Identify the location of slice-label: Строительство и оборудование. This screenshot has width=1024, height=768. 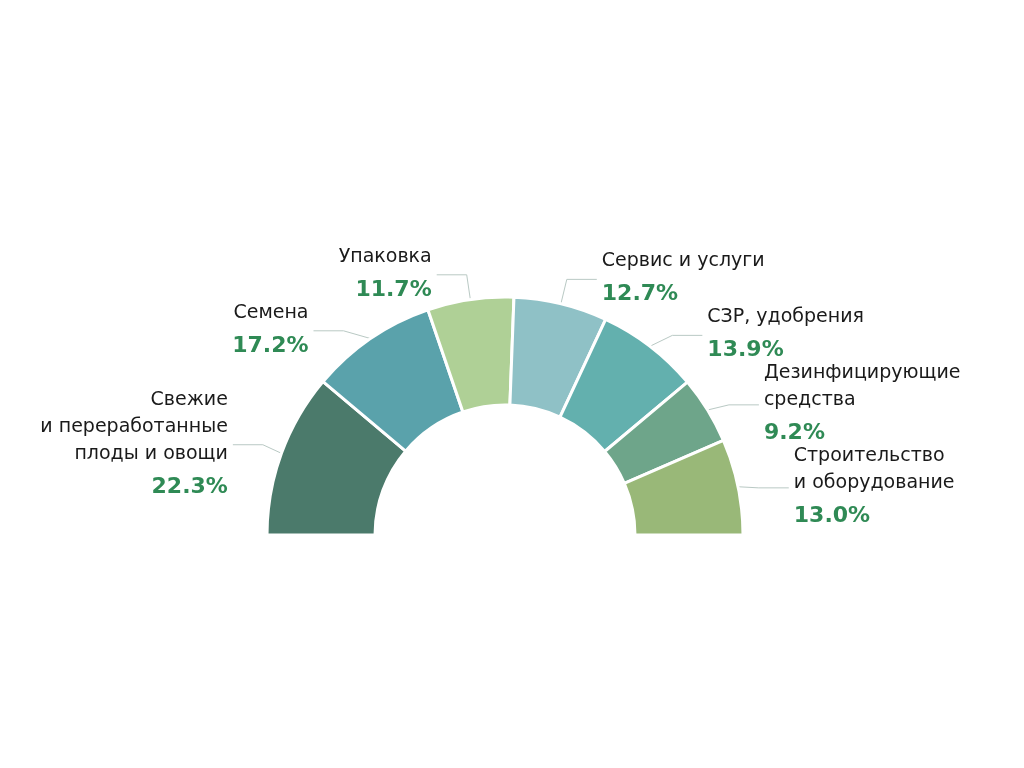
(874, 468).